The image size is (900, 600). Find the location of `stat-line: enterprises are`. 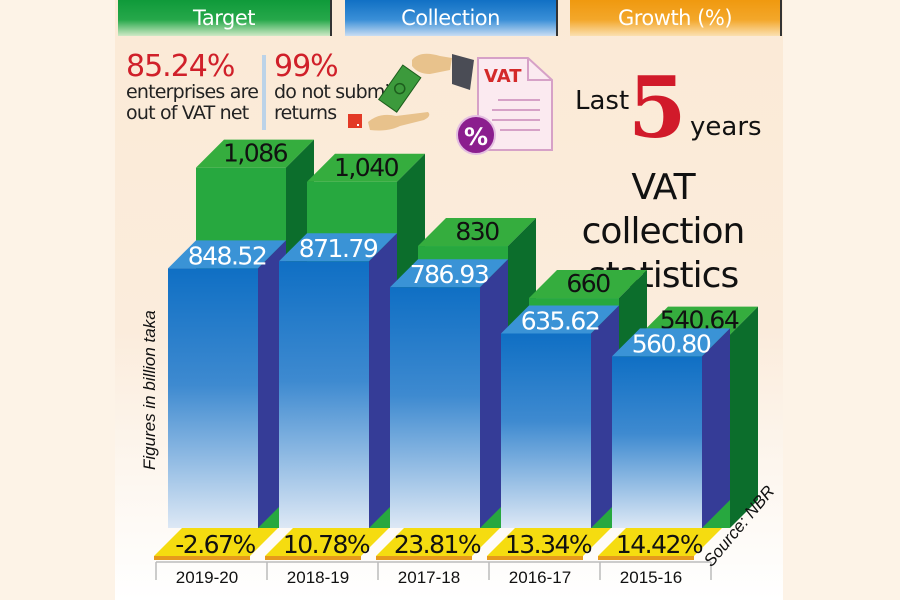

stat-line: enterprises are is located at coordinates (192, 92).